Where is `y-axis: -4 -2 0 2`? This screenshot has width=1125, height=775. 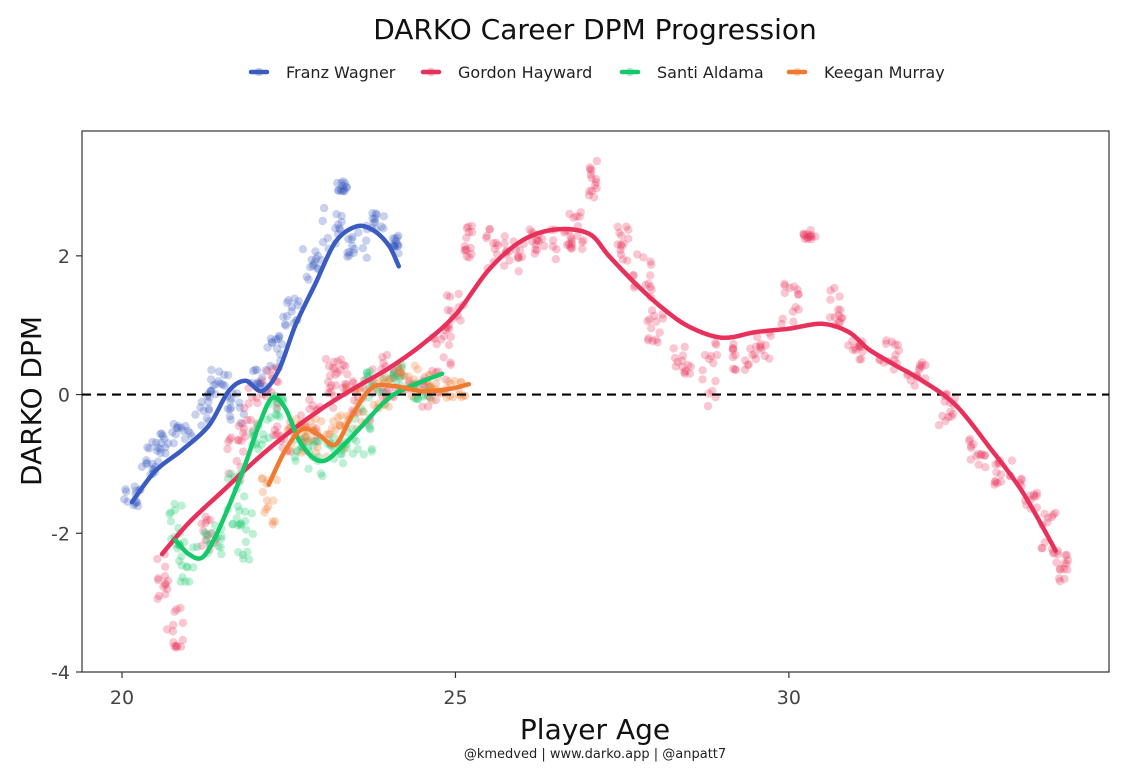
y-axis: -4 -2 0 2 is located at coordinates (66, 465).